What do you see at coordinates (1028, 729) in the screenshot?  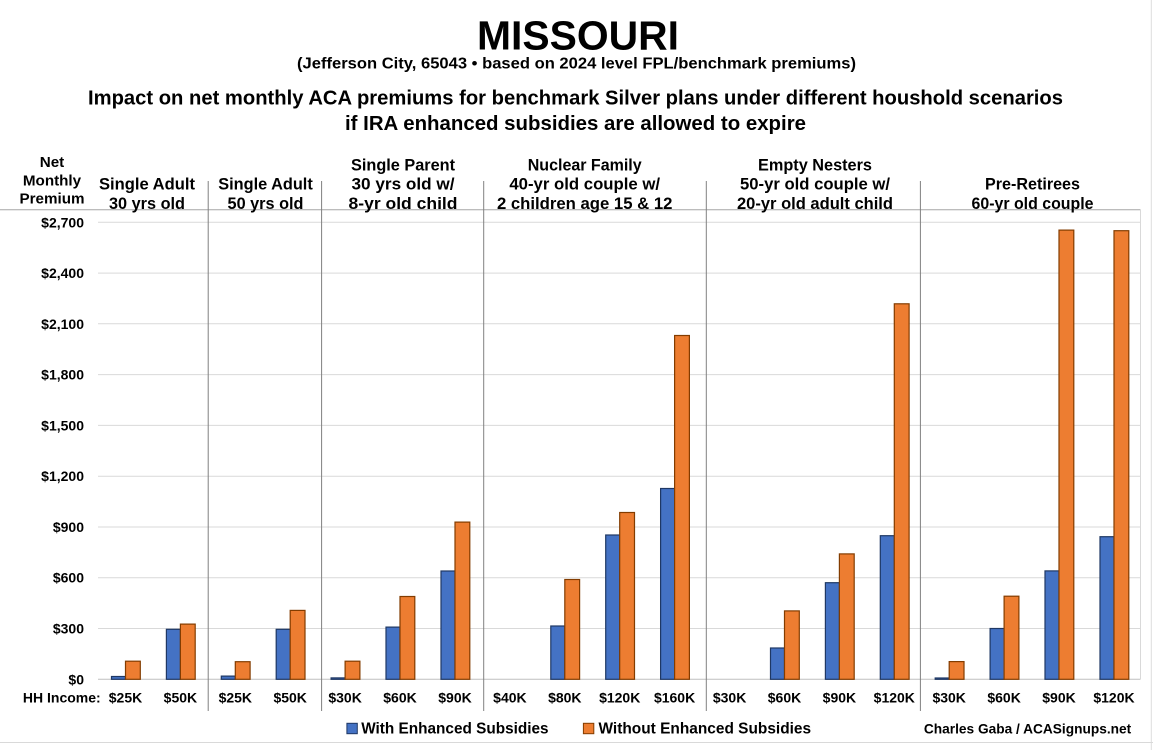 I see `svg-text: Charles Gaba / ACASignups.net` at bounding box center [1028, 729].